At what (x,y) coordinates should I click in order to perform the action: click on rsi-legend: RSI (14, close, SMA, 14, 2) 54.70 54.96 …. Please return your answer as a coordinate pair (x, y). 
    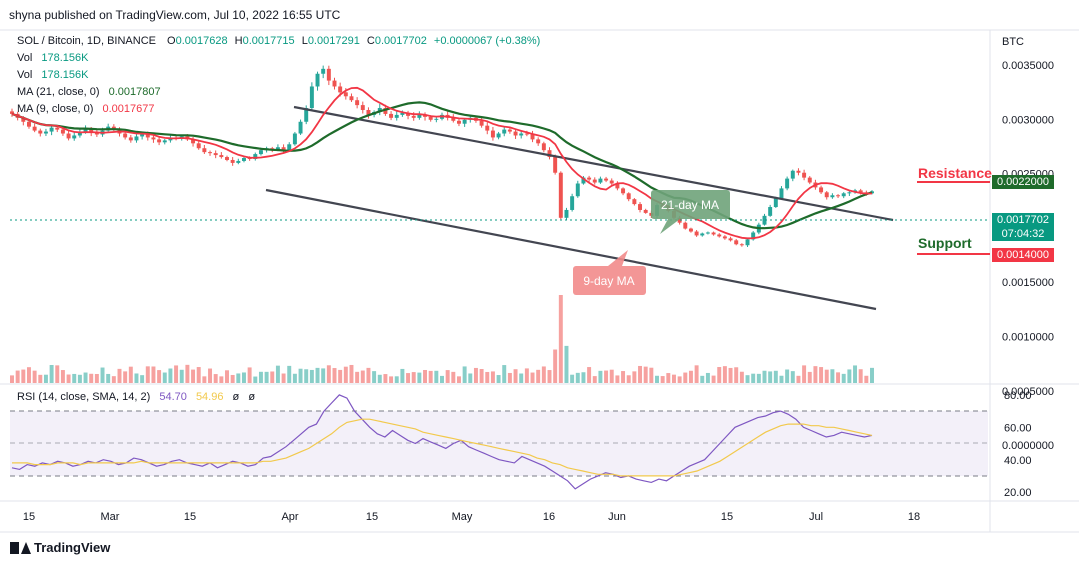
    Looking at the image, I should click on (136, 397).